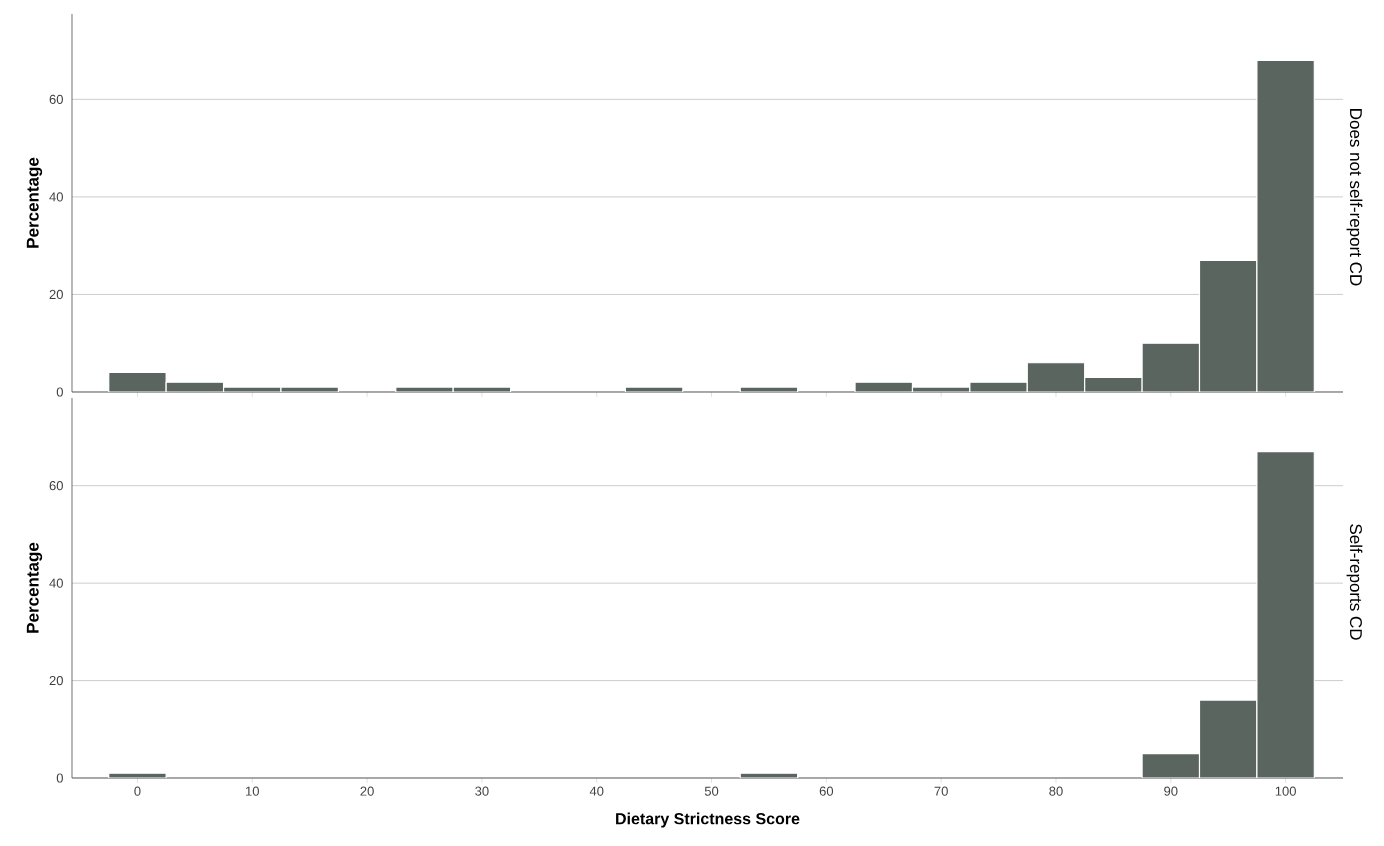 Image resolution: width=1384 pixels, height=846 pixels. Describe the element at coordinates (137, 791) in the screenshot. I see `x-tick-label: 0` at that location.